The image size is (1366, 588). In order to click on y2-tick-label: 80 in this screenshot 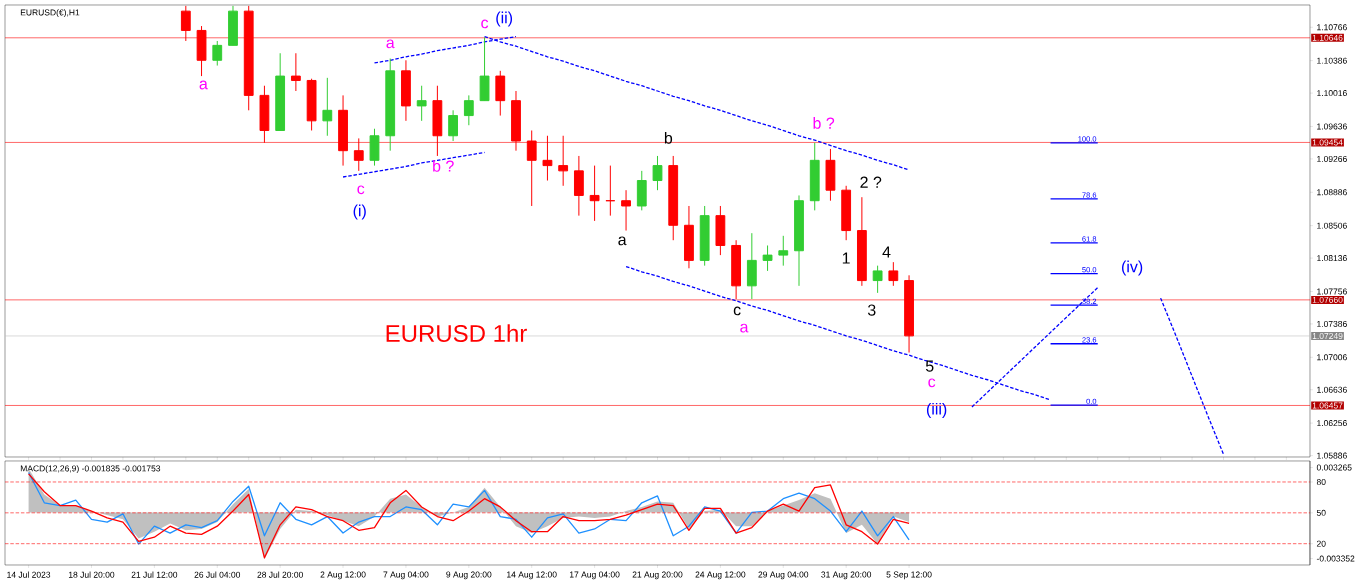, I will do `click(1321, 481)`.